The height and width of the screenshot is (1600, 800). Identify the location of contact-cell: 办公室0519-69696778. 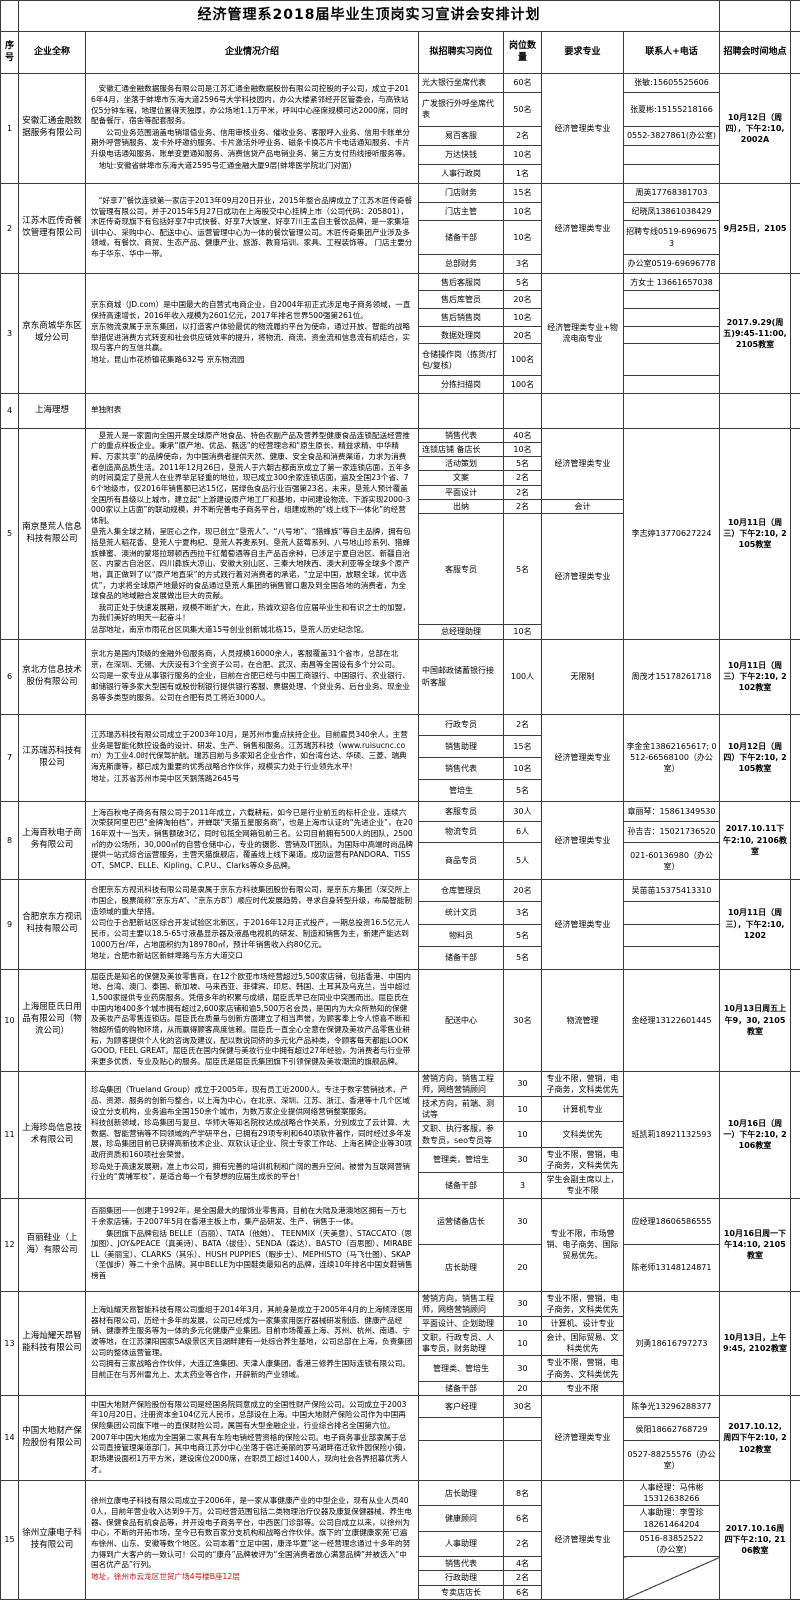
(672, 263).